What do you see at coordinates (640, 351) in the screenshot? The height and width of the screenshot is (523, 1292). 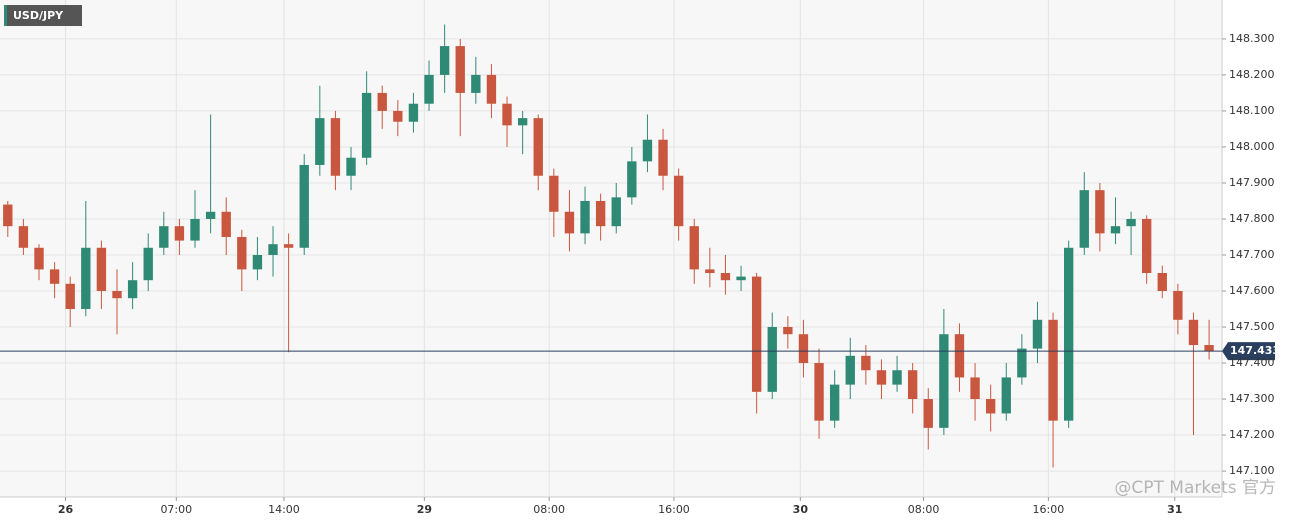 I see `overlay: 147.433` at bounding box center [640, 351].